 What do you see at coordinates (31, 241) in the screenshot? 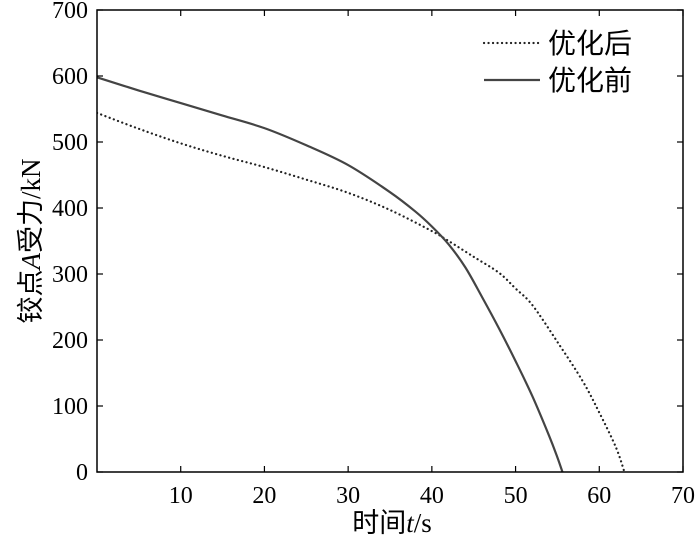
I see `y-axis-label: 铰点A受力/kN` at bounding box center [31, 241].